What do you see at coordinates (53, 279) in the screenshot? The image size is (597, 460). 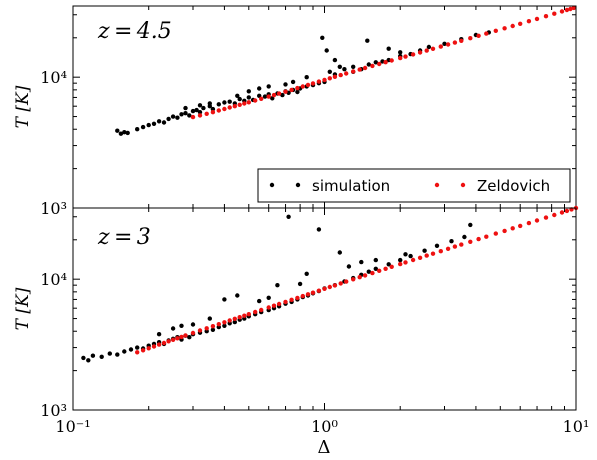 I see `y-tick-label-p1-1: 10⁴` at bounding box center [53, 279].